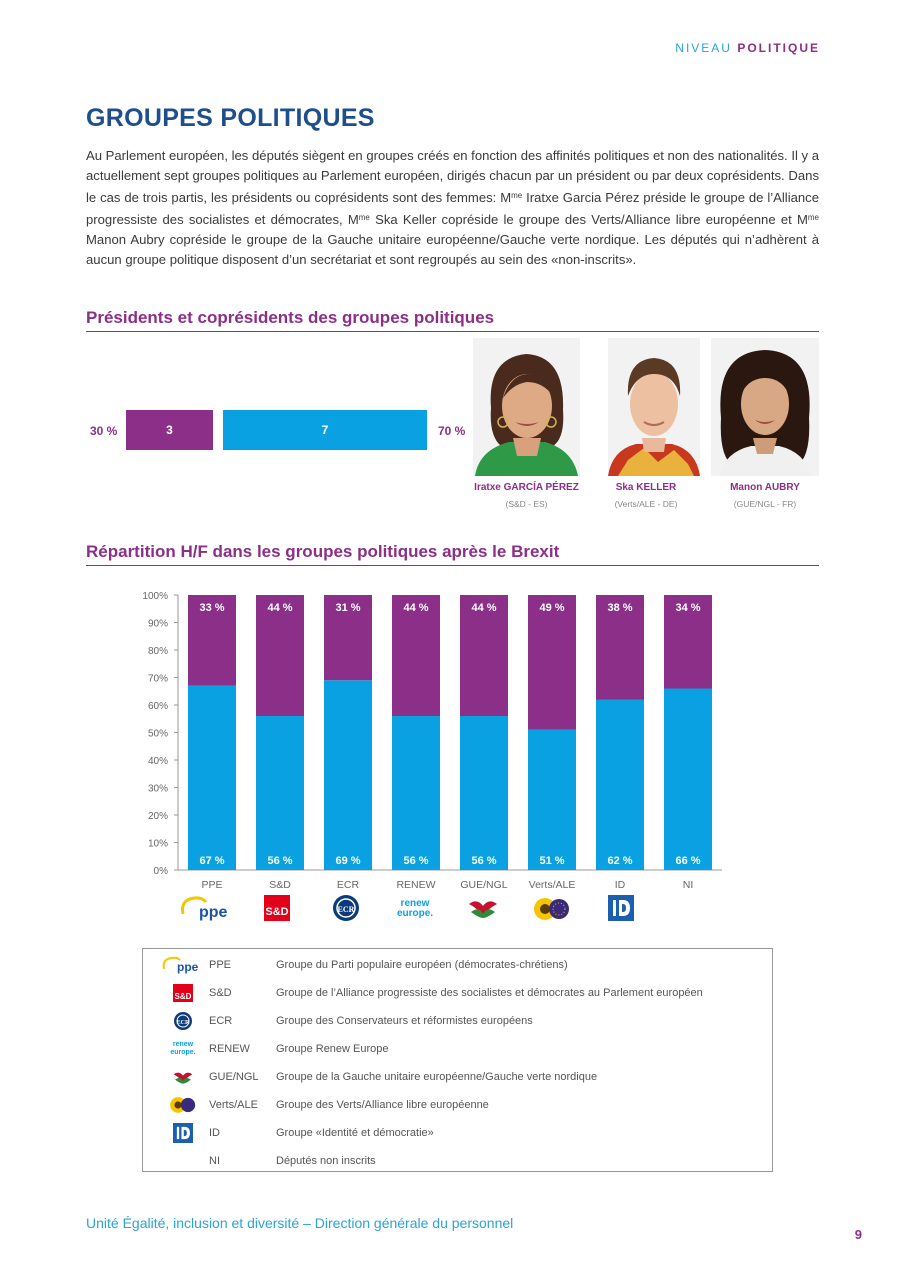 The image size is (906, 1280). What do you see at coordinates (619, 608) in the screenshot?
I see `data-label-women: 38 %` at bounding box center [619, 608].